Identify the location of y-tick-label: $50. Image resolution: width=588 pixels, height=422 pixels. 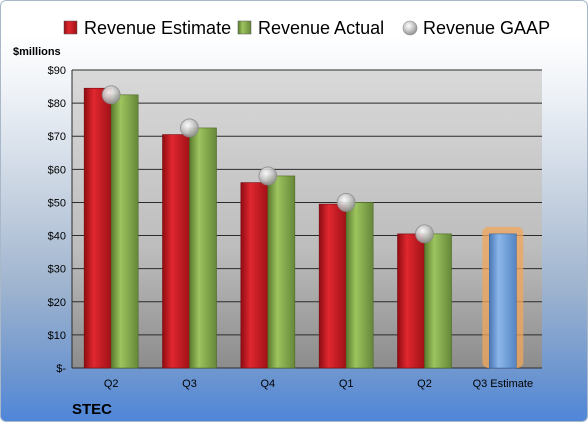
(57, 203).